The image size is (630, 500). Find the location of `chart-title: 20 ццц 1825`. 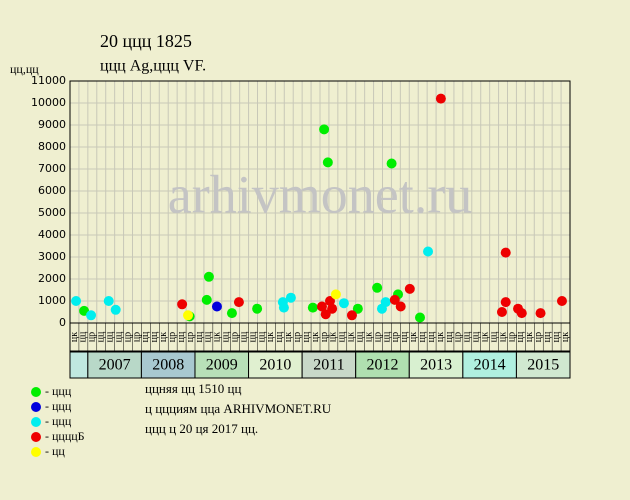

chart-title: 20 ццц 1825 is located at coordinates (146, 41).